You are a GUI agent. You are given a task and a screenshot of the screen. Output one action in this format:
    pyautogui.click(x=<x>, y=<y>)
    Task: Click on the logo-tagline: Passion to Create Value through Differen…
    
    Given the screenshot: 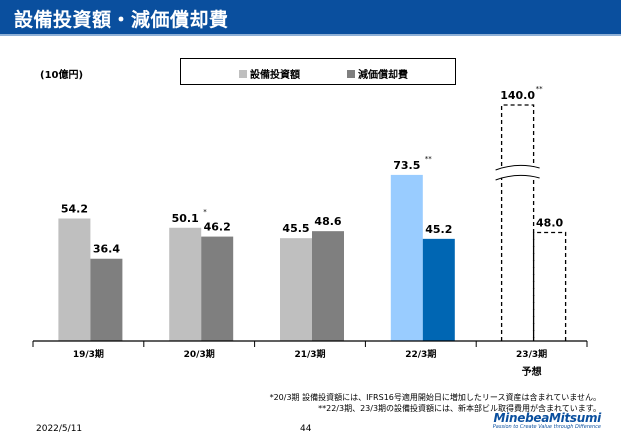 What is the action you would take?
    pyautogui.click(x=546, y=427)
    